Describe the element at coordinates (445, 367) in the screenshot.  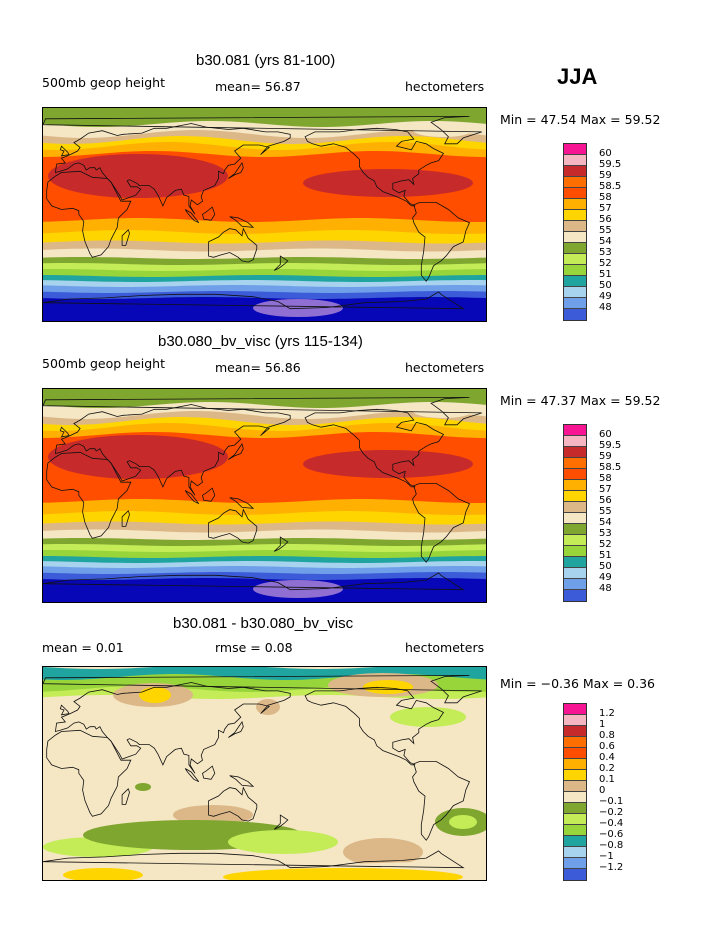
I see `panel-2-units: hectometers` at that location.